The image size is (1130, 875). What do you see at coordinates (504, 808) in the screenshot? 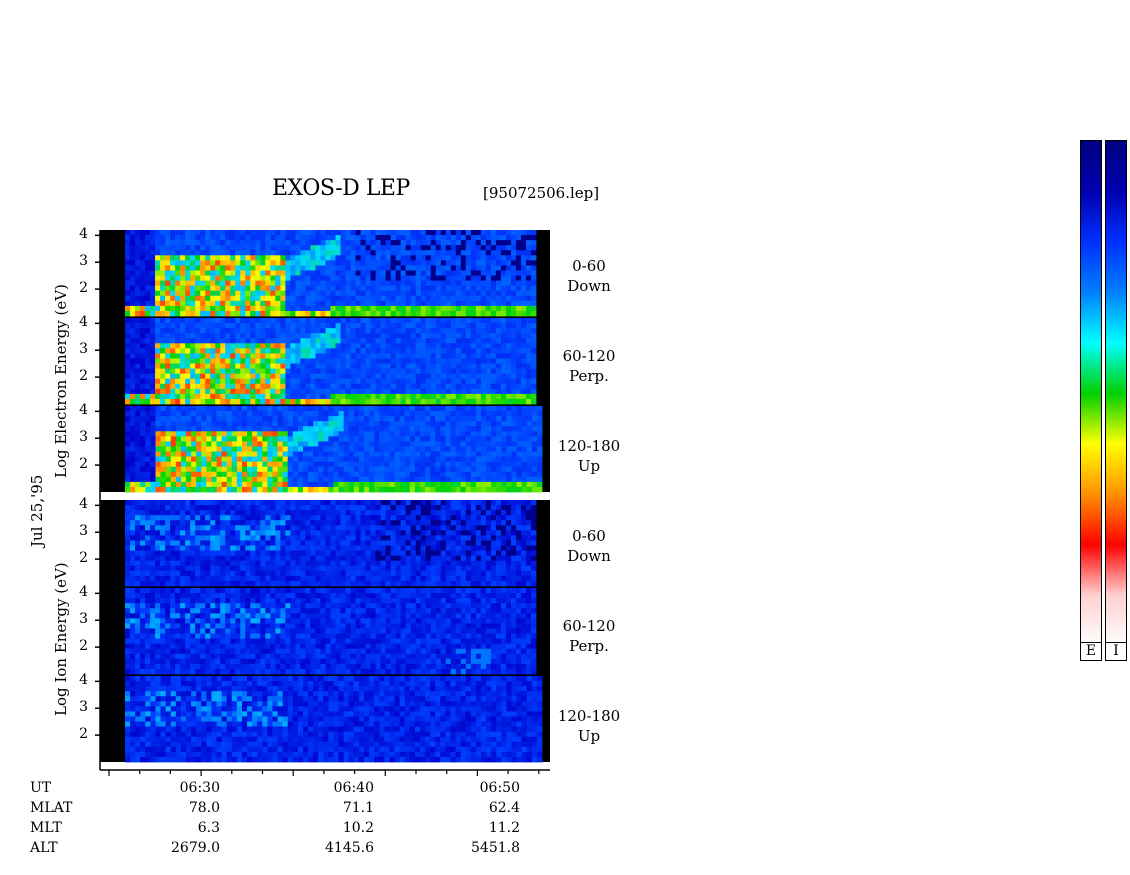
I see `orbit-value: 62.4` at bounding box center [504, 808].